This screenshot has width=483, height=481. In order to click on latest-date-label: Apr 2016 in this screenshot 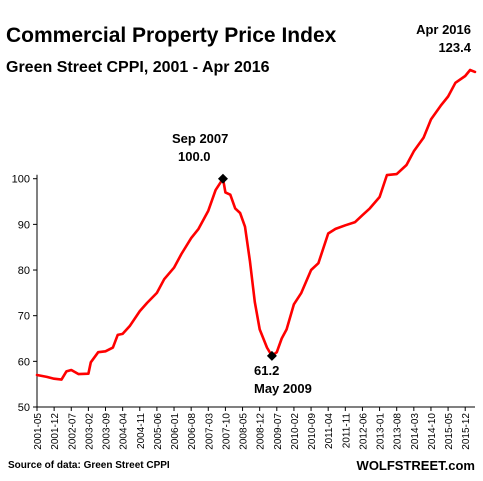, I will do `click(443, 29)`.